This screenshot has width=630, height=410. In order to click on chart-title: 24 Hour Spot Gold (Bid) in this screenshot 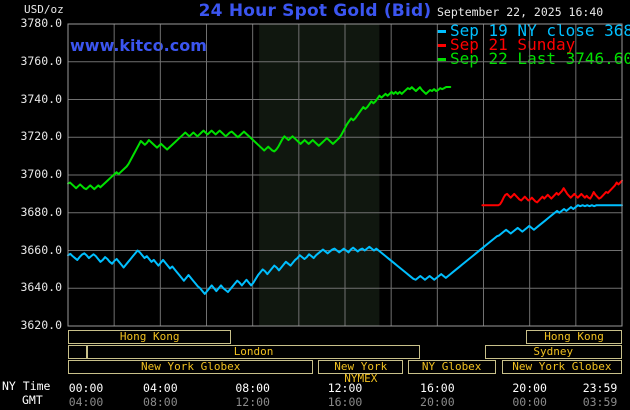, I will do `click(315, 11)`.